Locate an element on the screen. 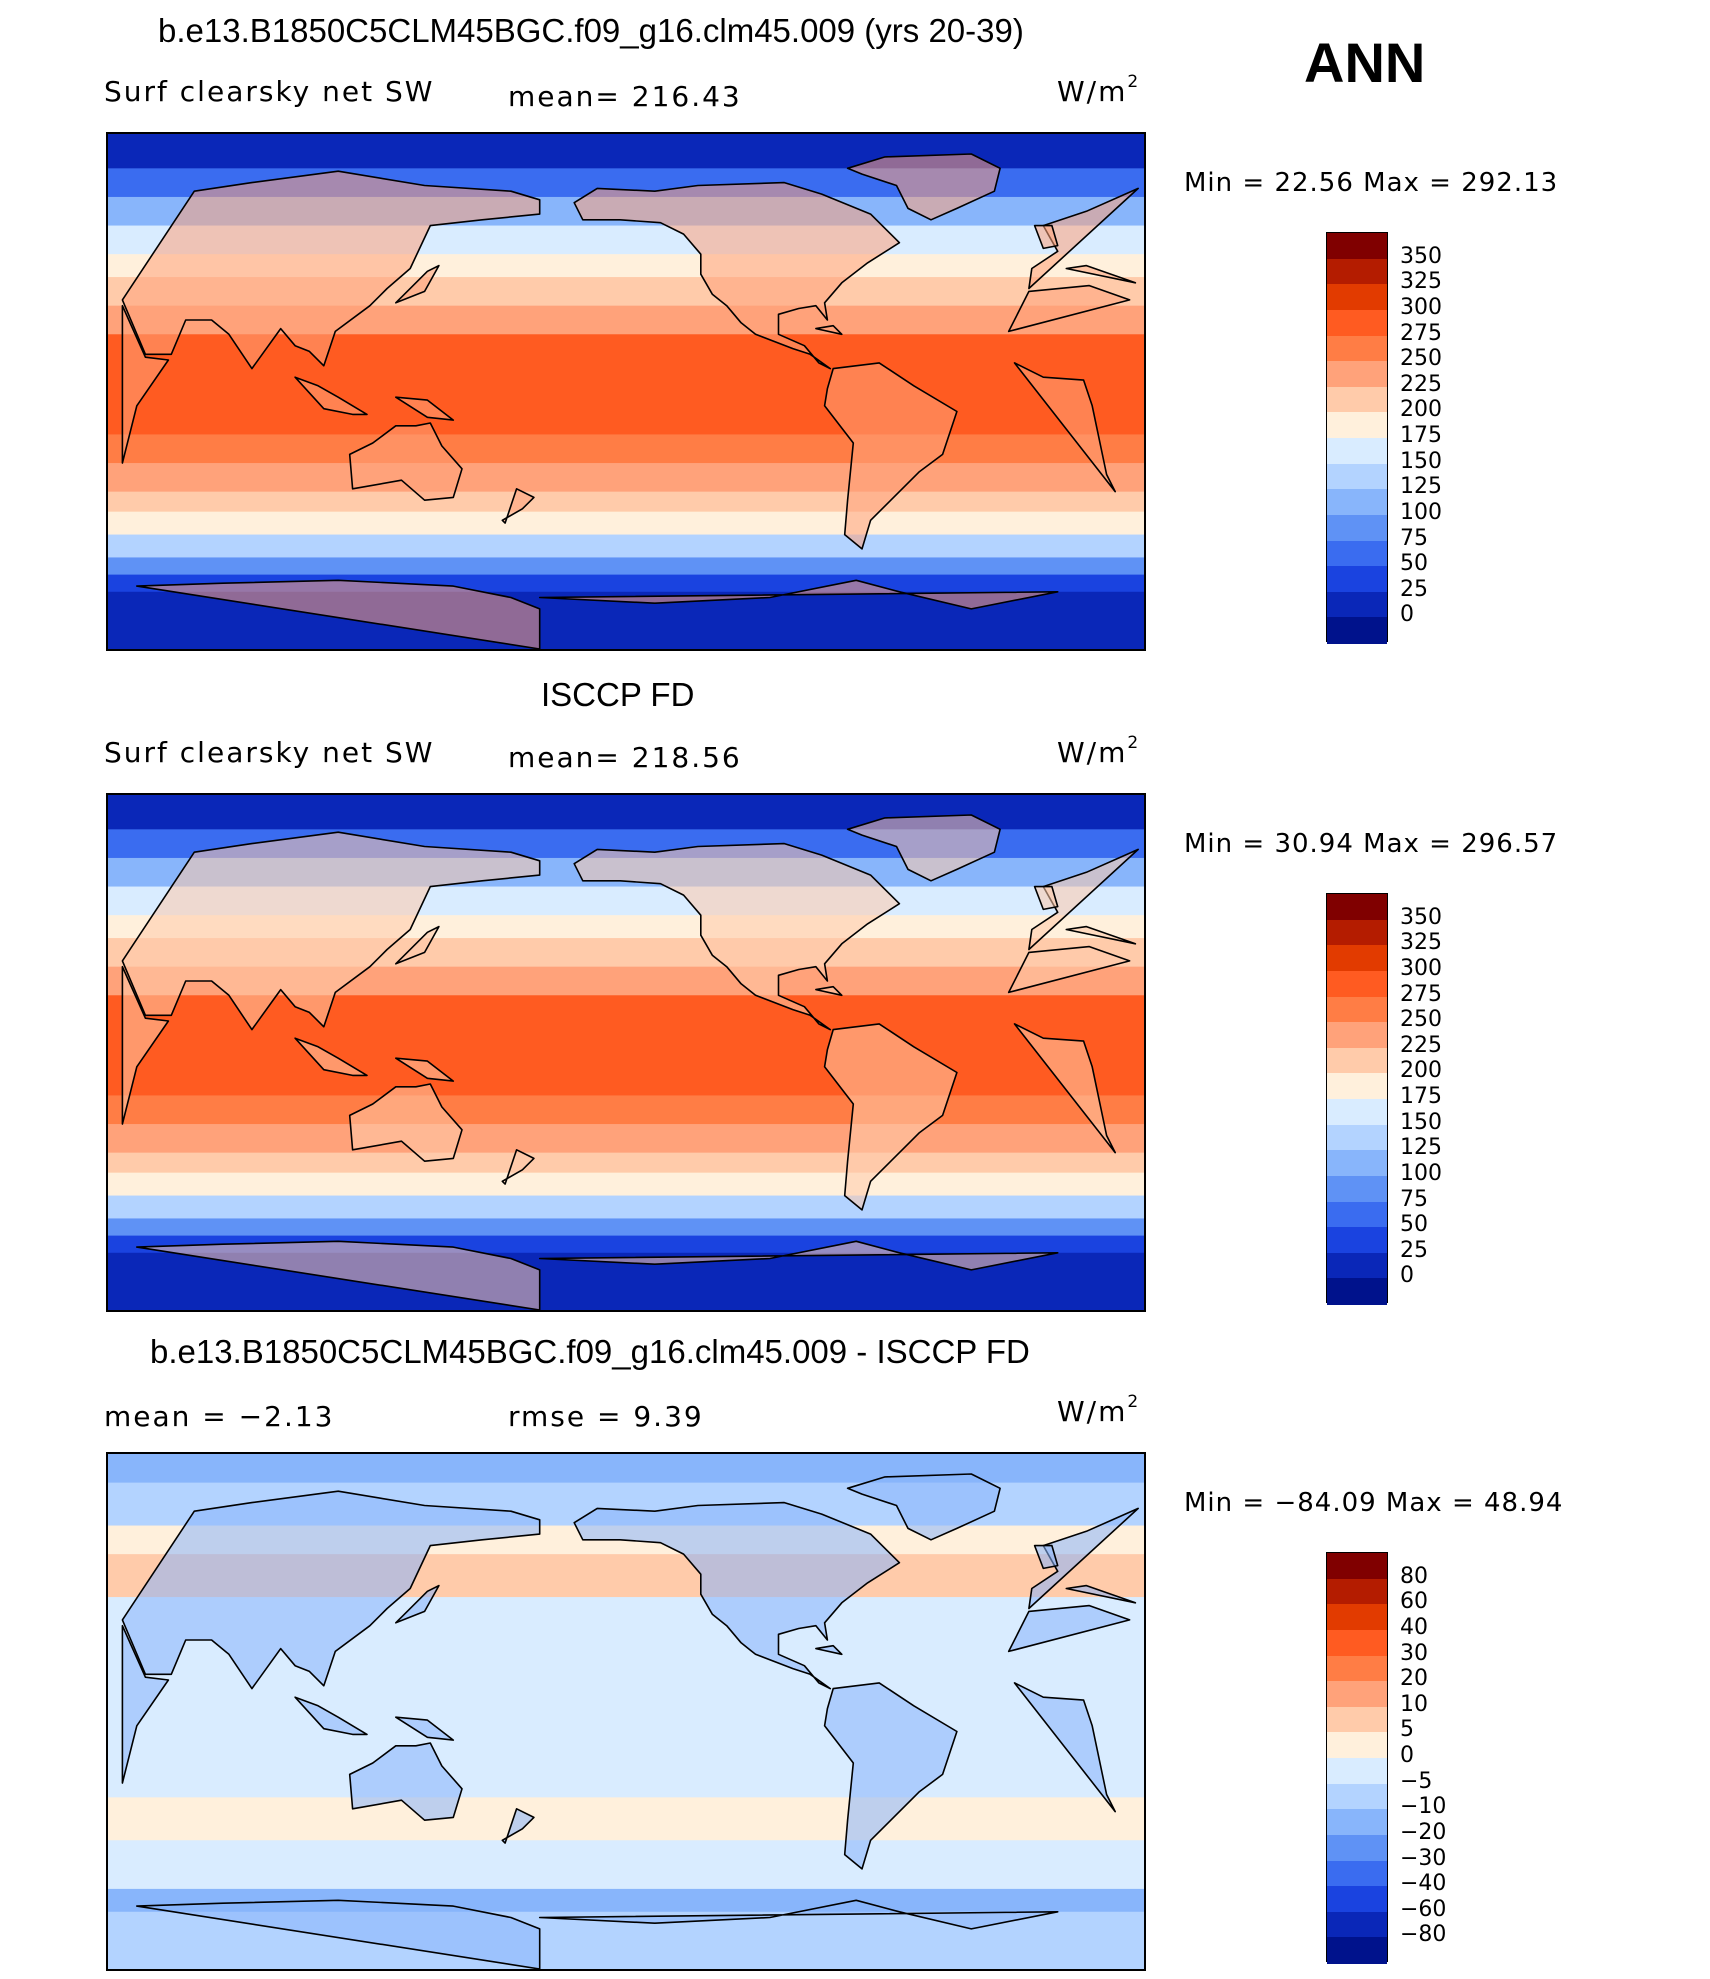 The height and width of the screenshot is (1979, 1710). season-label: ANN is located at coordinates (1365, 62).